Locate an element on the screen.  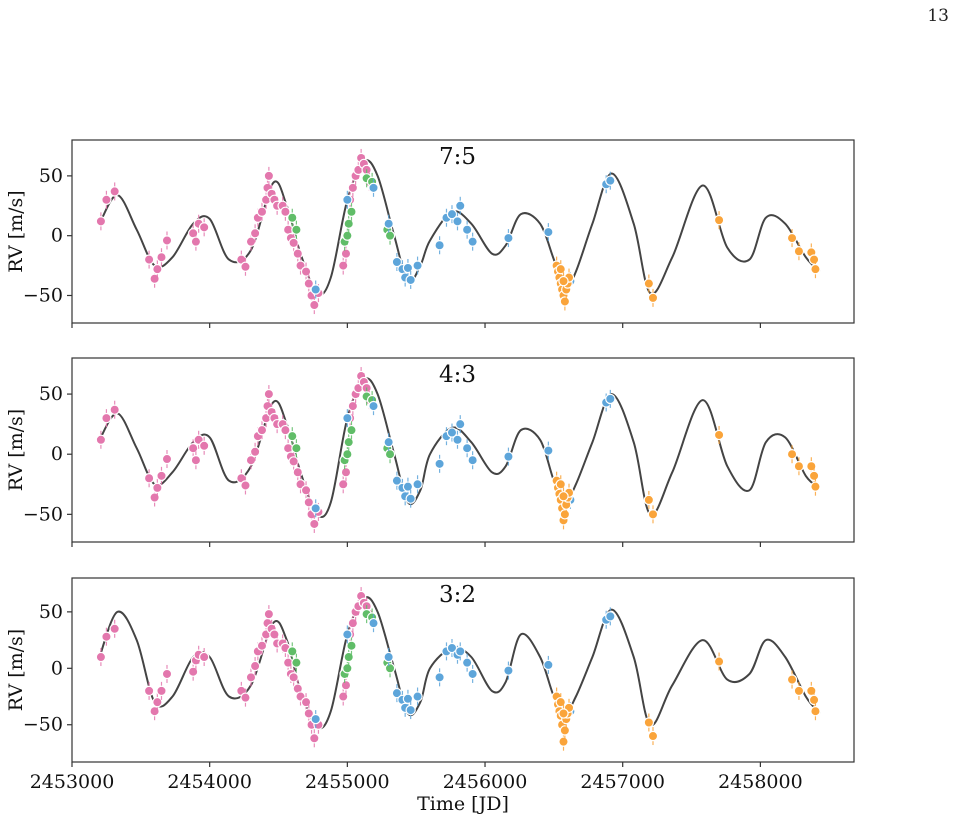
x-tick-label: 2457000 is located at coordinates (622, 782).